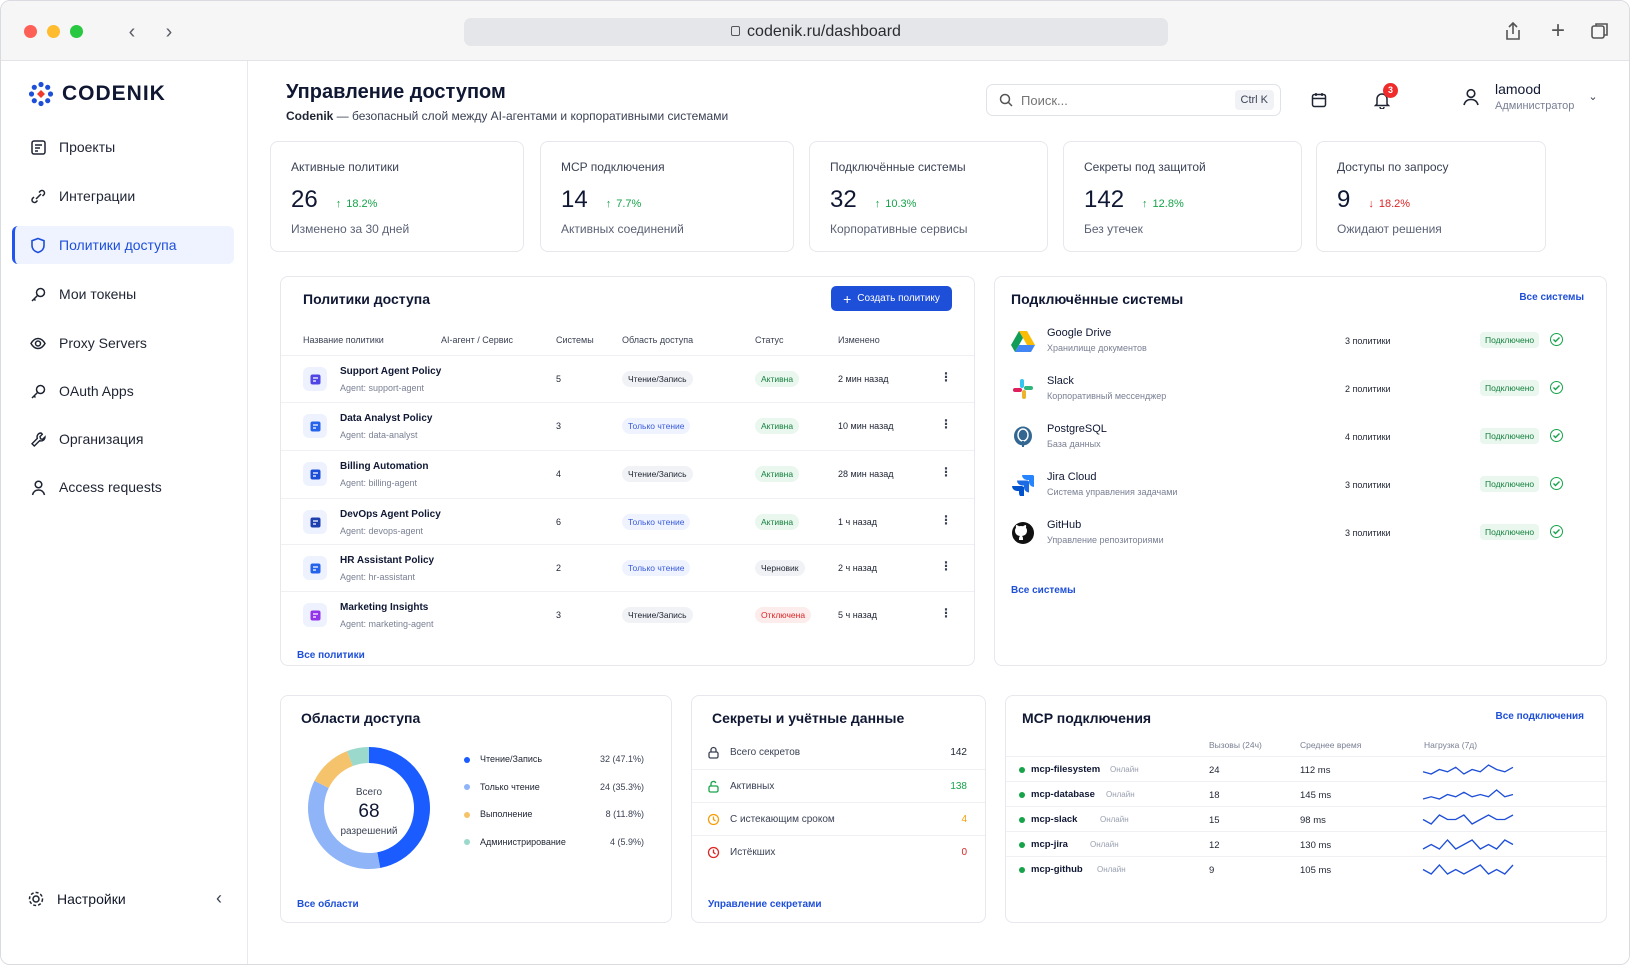  What do you see at coordinates (328, 904) in the screenshot?
I see `all-scopes-link: Все области` at bounding box center [328, 904].